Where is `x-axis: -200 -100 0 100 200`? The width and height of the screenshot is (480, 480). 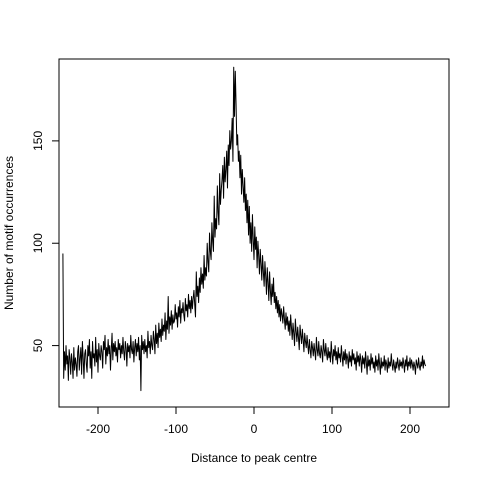
x-axis: -200 -100 0 100 200 is located at coordinates (253, 421).